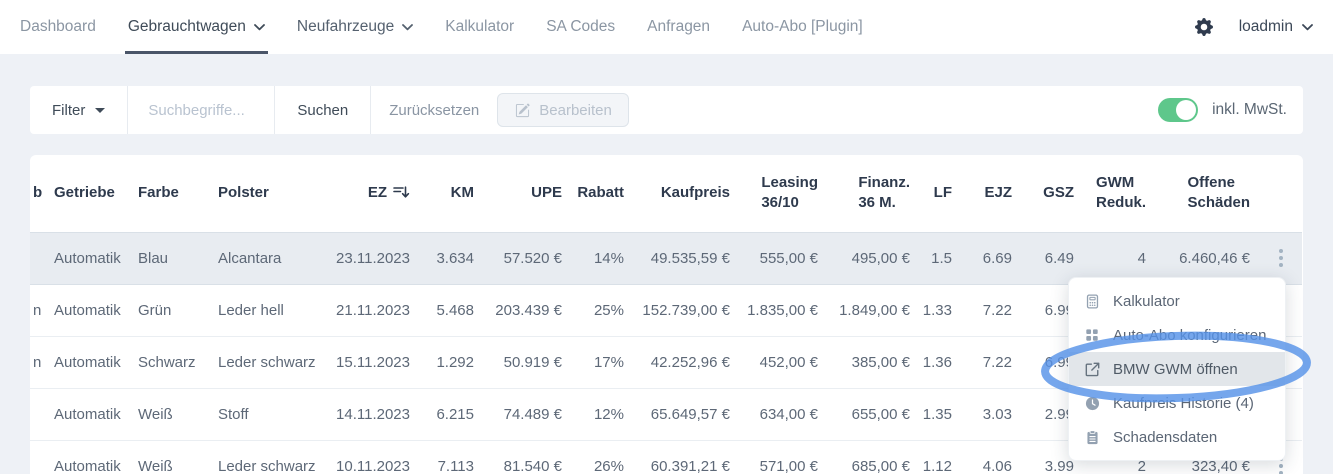 This screenshot has width=1333, height=474. I want to click on nav-item-sa-codes: SA Codes, so click(580, 27).